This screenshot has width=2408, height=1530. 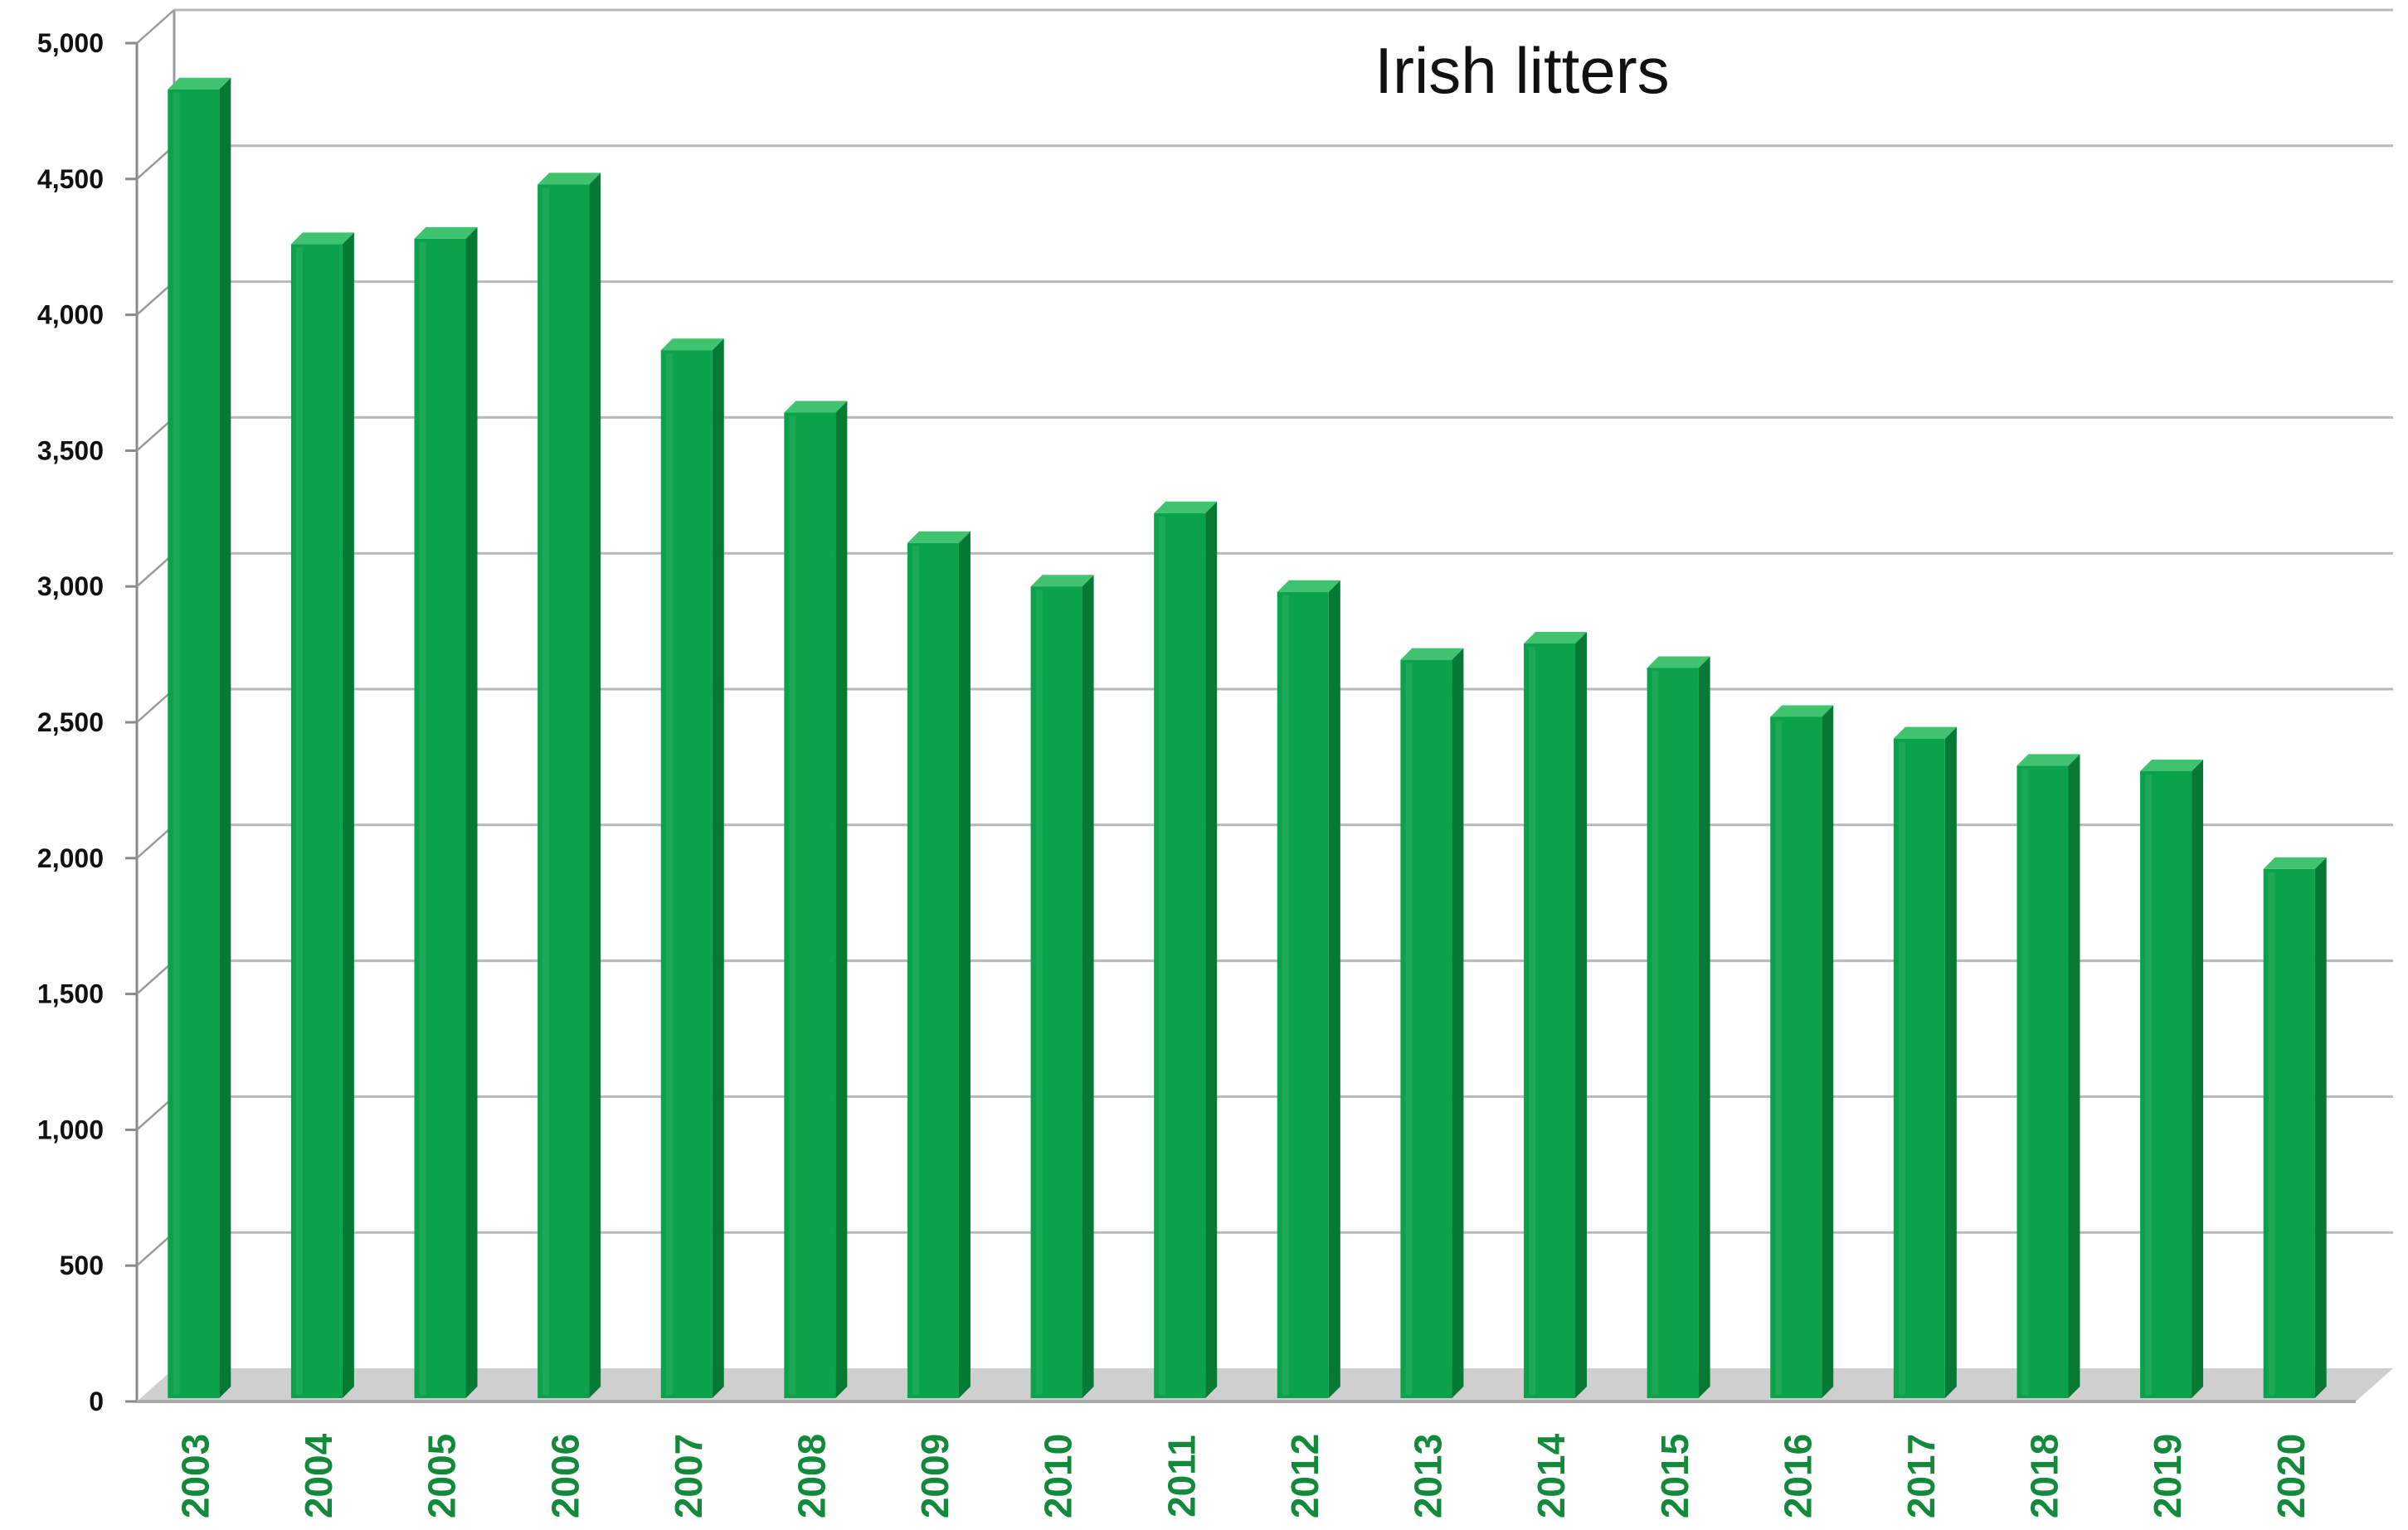 I want to click on y-tick-label: 1,000, so click(x=70, y=1129).